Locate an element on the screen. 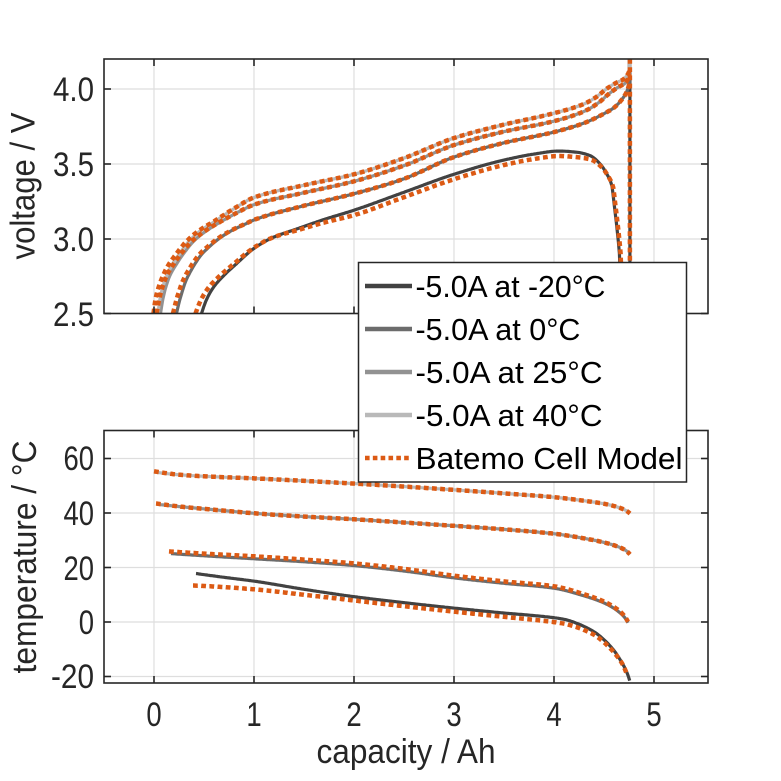 The height and width of the screenshot is (781, 781). svg-text: 4 is located at coordinates (553, 715).